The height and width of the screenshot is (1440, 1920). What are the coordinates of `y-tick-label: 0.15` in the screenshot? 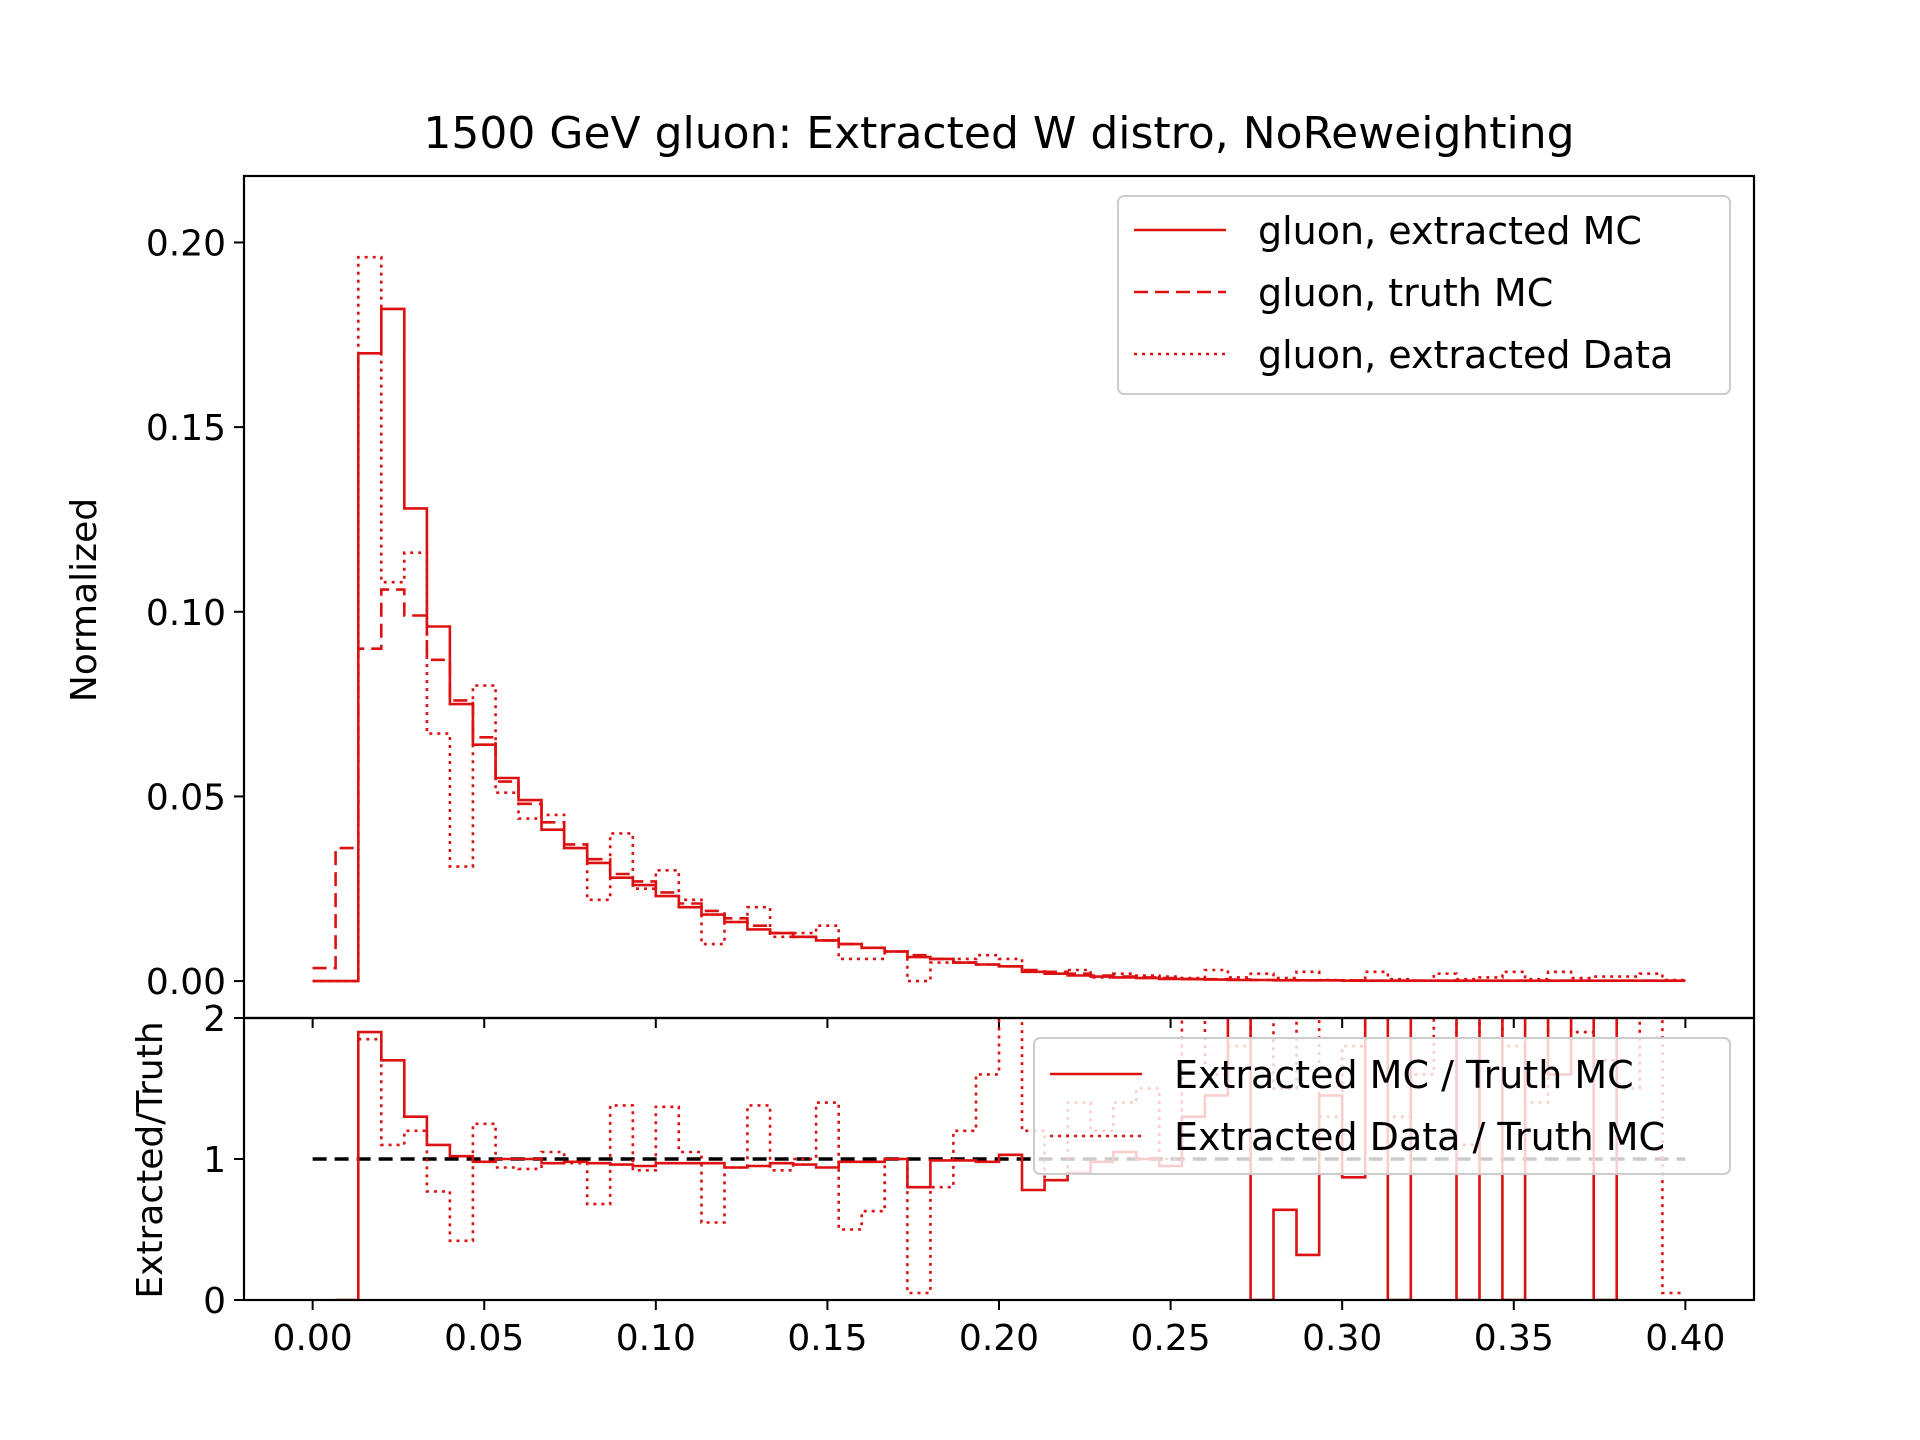 It's located at (186, 428).